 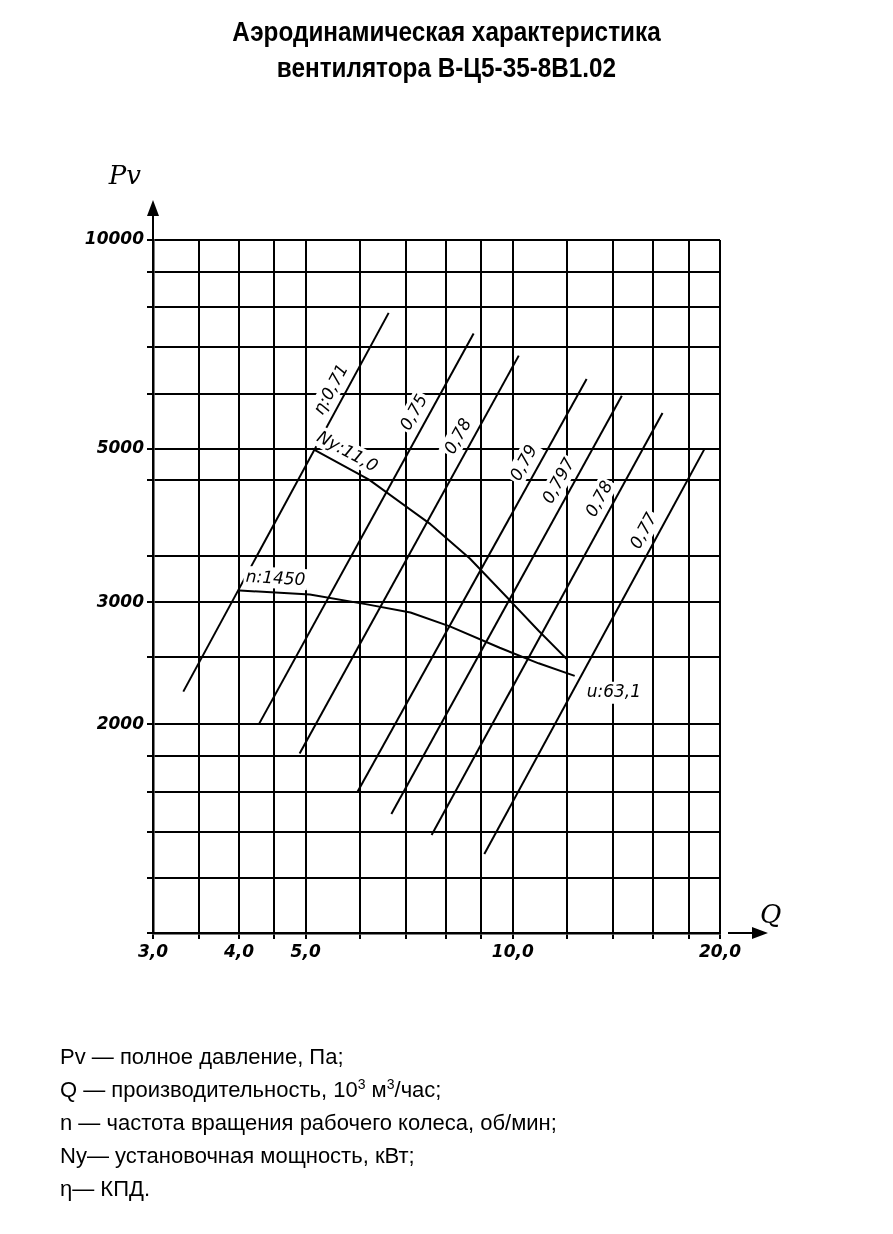 What do you see at coordinates (251, 1089) in the screenshot?
I see `text: Q — производительность, 10$^{3}$ м$^{3}$/час;` at bounding box center [251, 1089].